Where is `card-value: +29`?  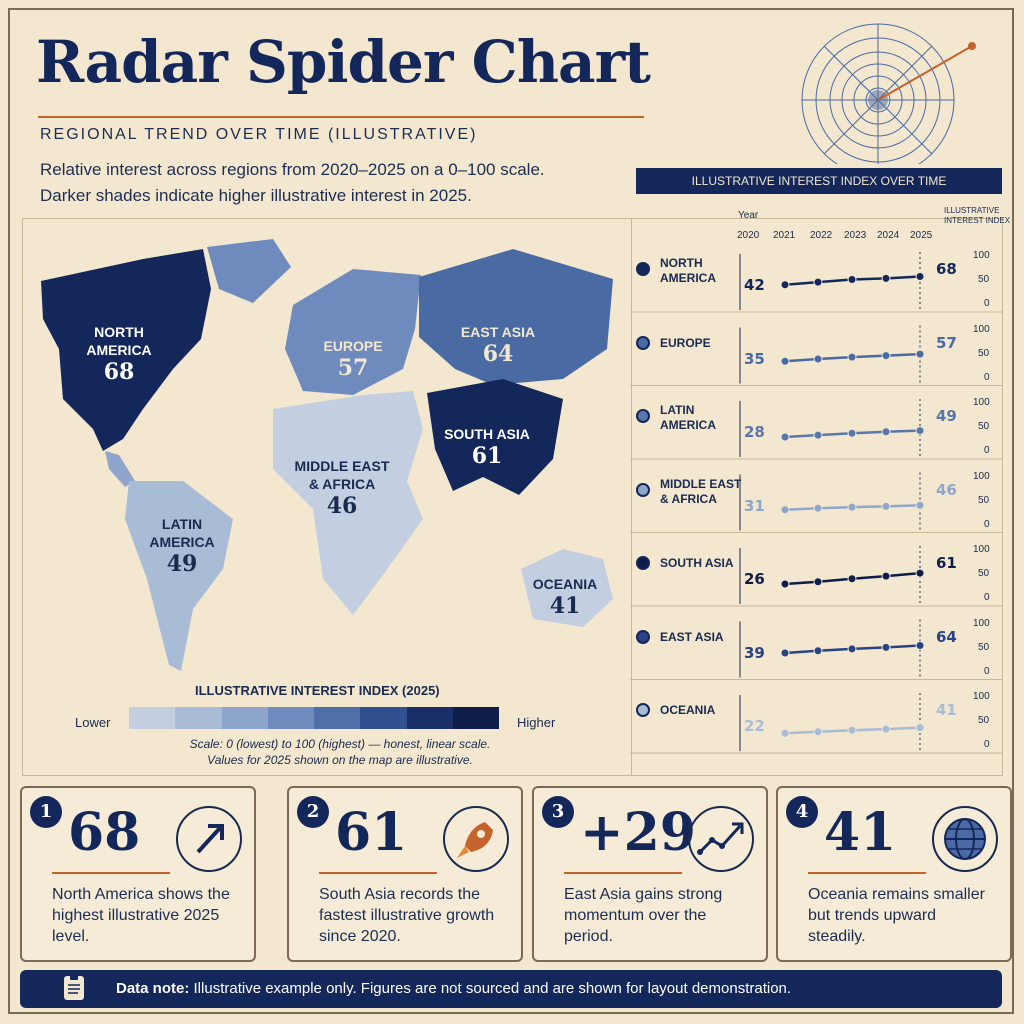 card-value: +29 is located at coordinates (638, 832).